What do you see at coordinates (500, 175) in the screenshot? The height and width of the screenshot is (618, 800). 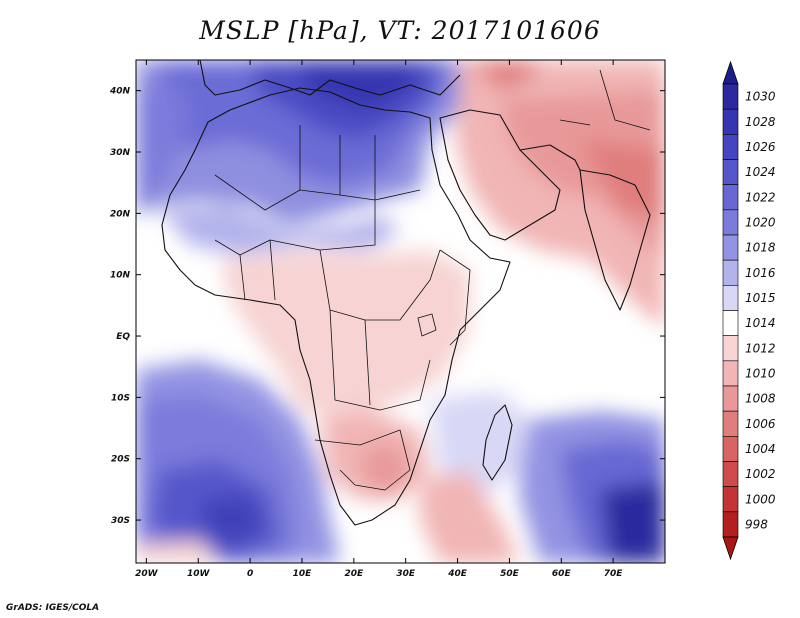 I see `arabia-coast` at bounding box center [500, 175].